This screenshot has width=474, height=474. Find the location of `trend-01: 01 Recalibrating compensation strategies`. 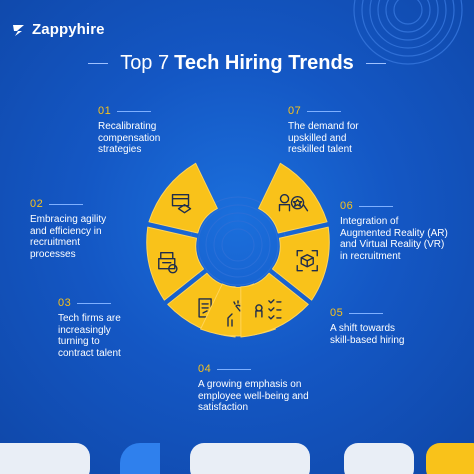

trend-01: 01 Recalibrating compensation strategies is located at coordinates (129, 130).